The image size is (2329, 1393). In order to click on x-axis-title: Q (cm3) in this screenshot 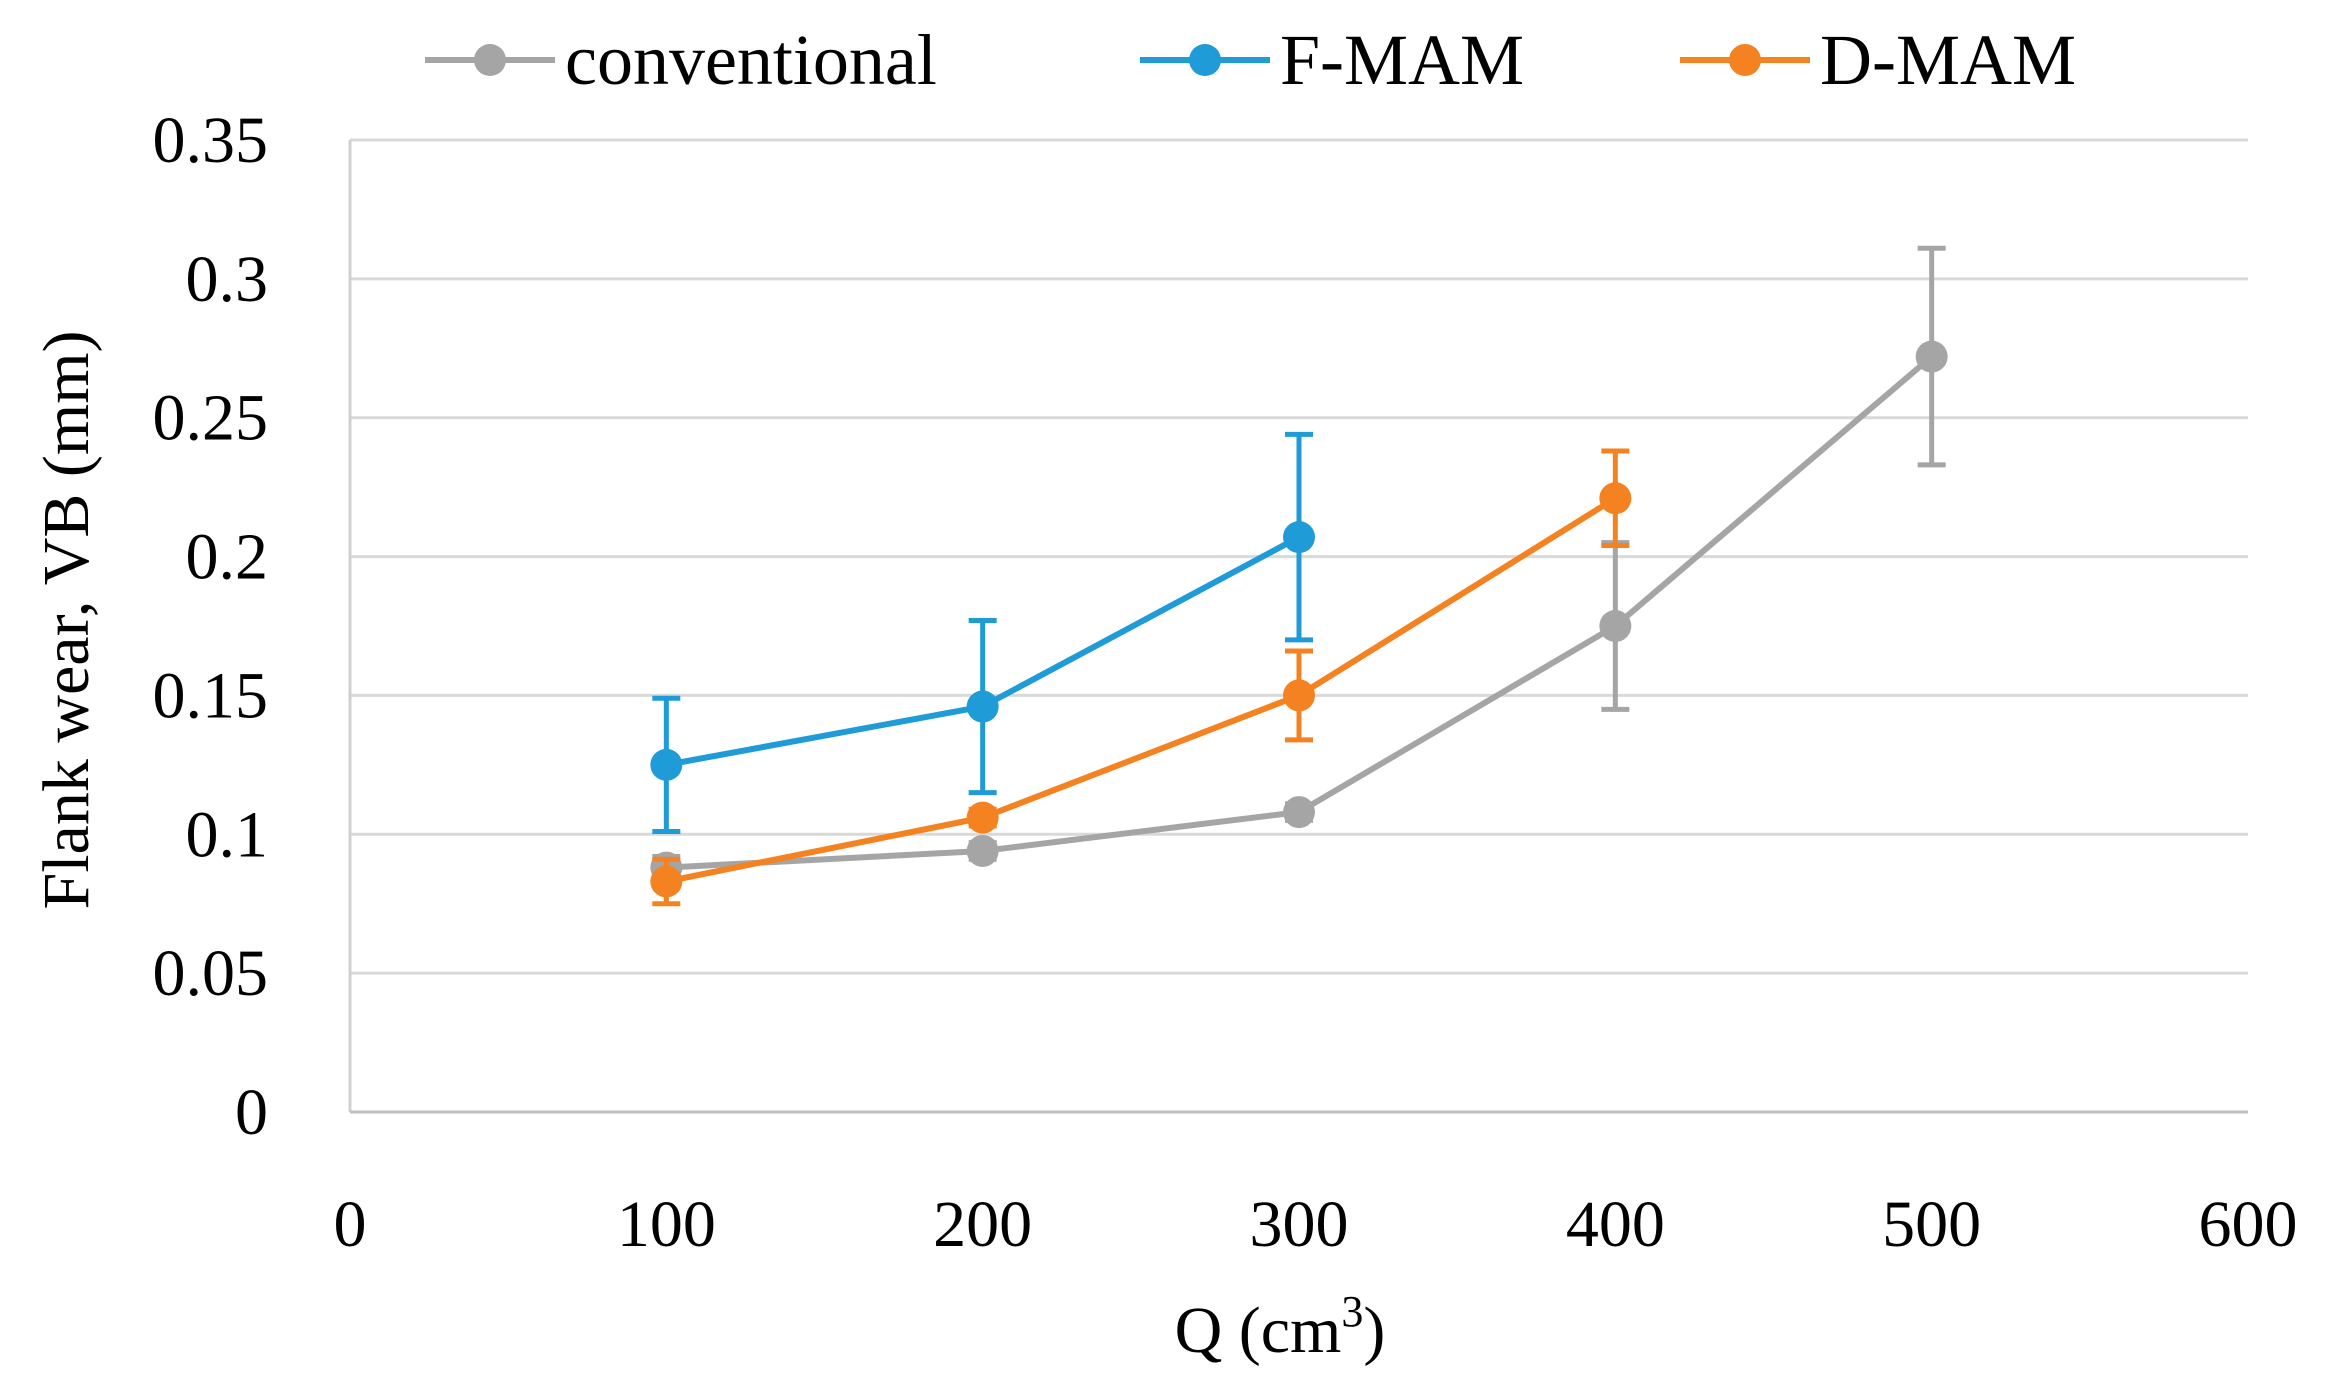, I will do `click(1280, 1327)`.